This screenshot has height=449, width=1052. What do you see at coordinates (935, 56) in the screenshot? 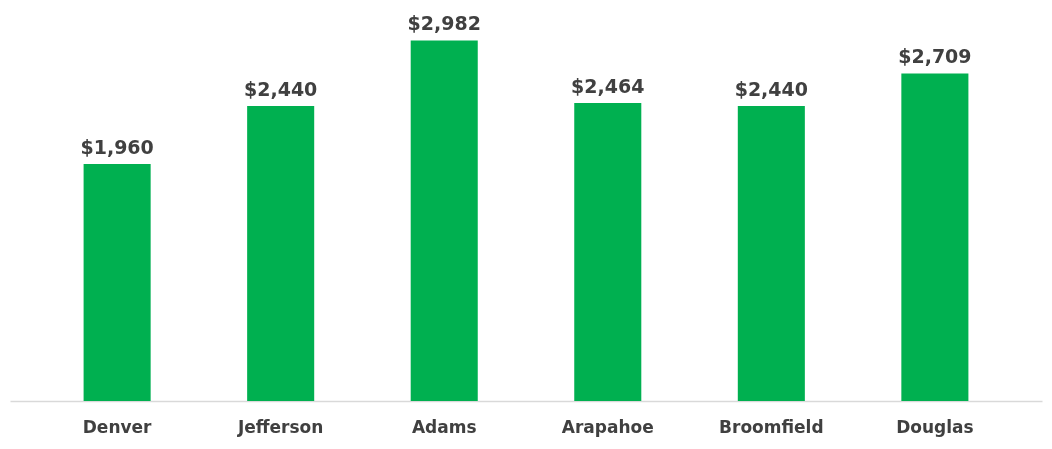
I see `data-label: $2,709` at bounding box center [935, 56].